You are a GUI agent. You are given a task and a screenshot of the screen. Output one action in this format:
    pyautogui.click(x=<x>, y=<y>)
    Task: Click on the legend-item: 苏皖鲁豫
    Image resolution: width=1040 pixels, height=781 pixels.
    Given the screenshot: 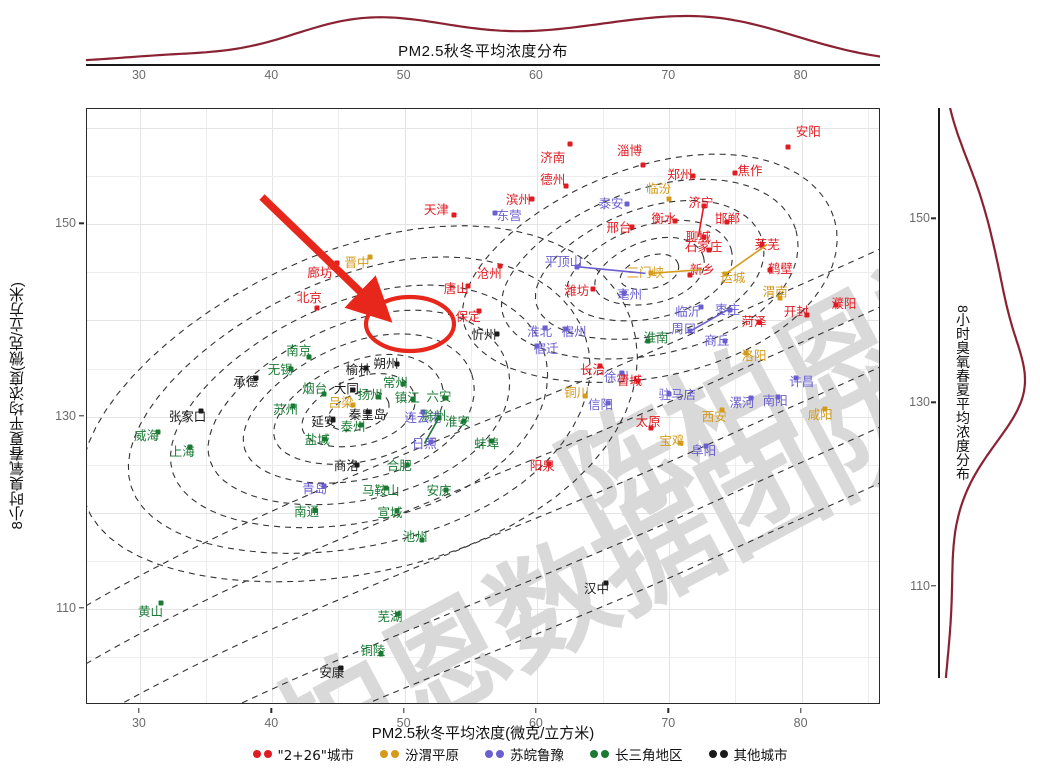 What is the action you would take?
    pyautogui.click(x=524, y=754)
    